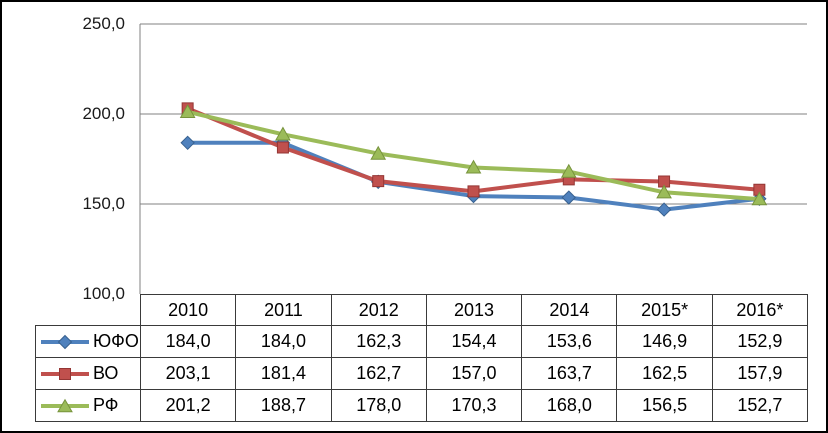  Describe the element at coordinates (474, 310) in the screenshot. I see `year-header-cell: 2013` at that location.